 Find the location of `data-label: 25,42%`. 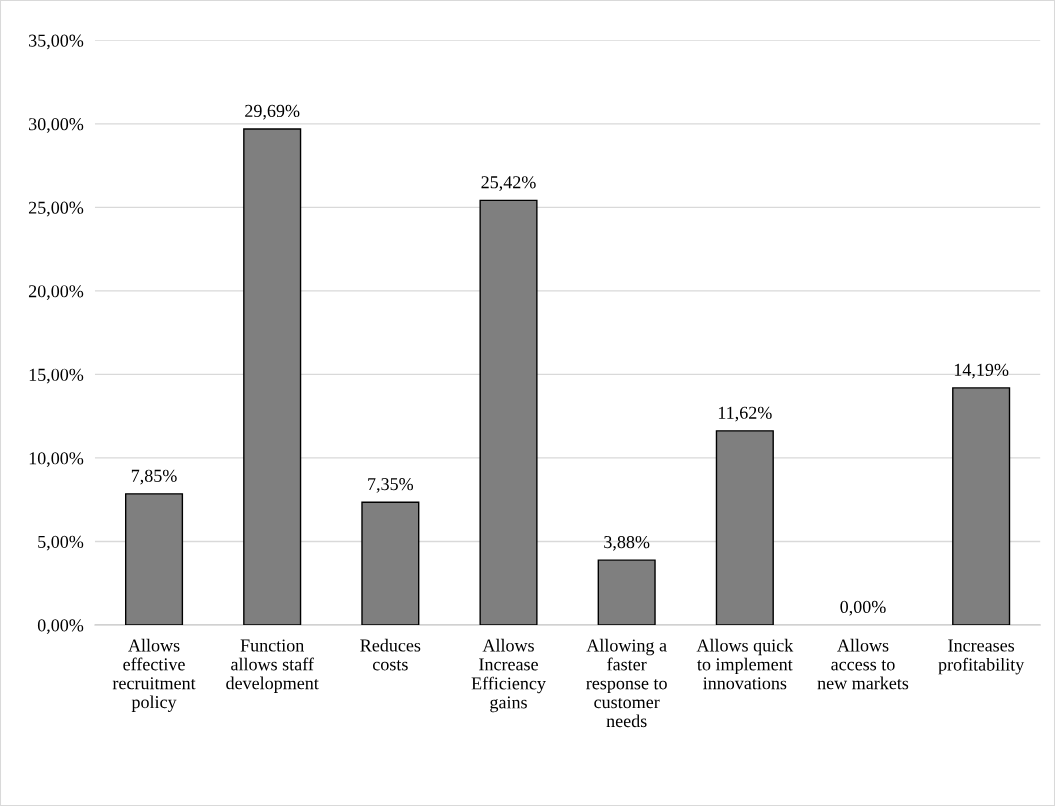

data-label: 25,42% is located at coordinates (508, 183).